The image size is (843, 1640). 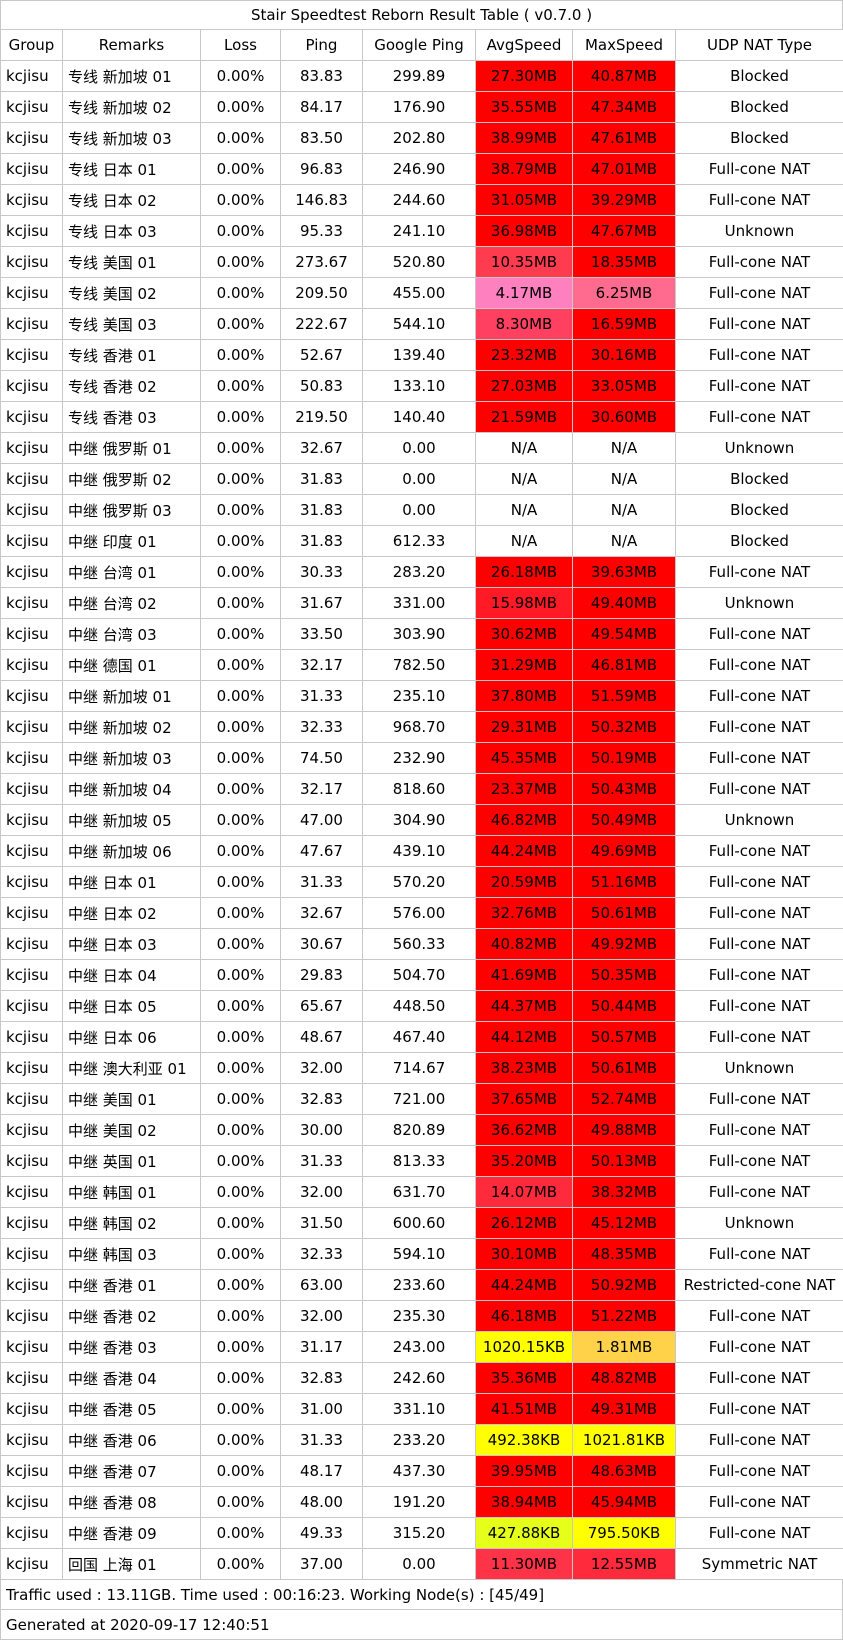 I want to click on max-speed-cell: 45.94MB, so click(x=624, y=1502).